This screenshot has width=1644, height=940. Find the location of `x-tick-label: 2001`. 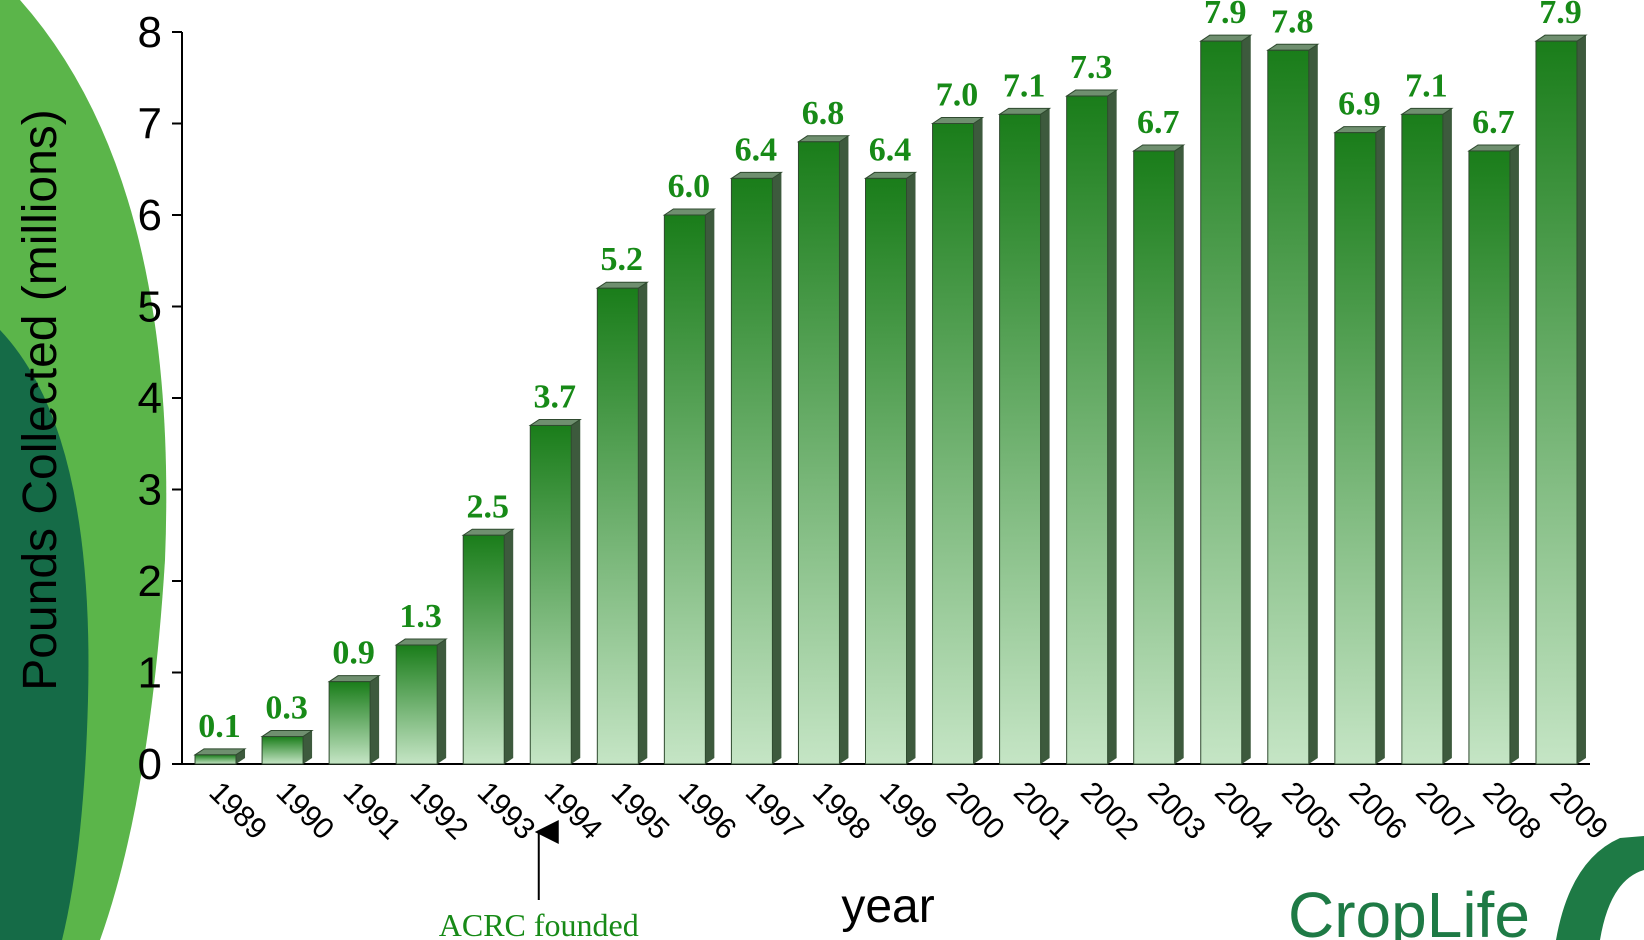

x-tick-label: 2001 is located at coordinates (1042, 811).